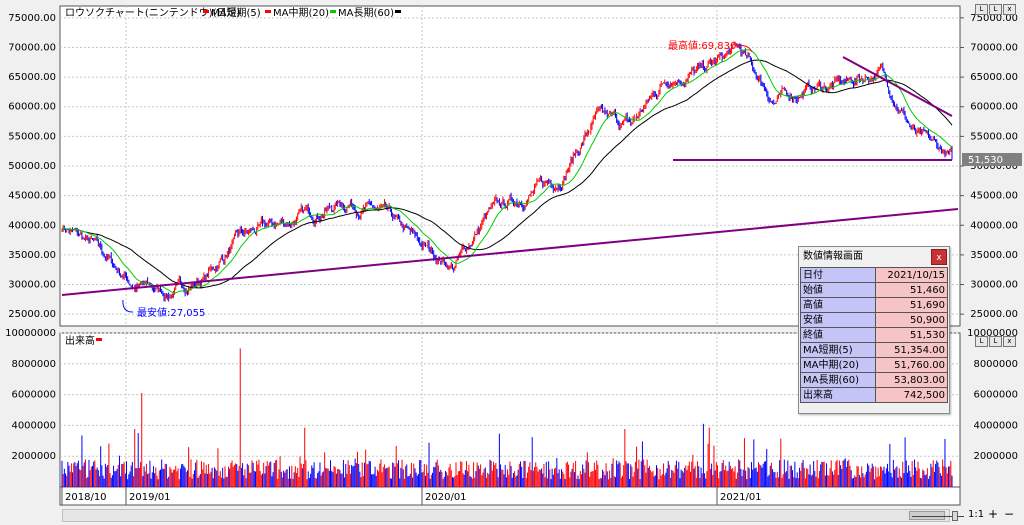 This screenshot has width=1024, height=525. Describe the element at coordinates (994, 225) in the screenshot. I see `price-tick-right: 40000.00` at that location.